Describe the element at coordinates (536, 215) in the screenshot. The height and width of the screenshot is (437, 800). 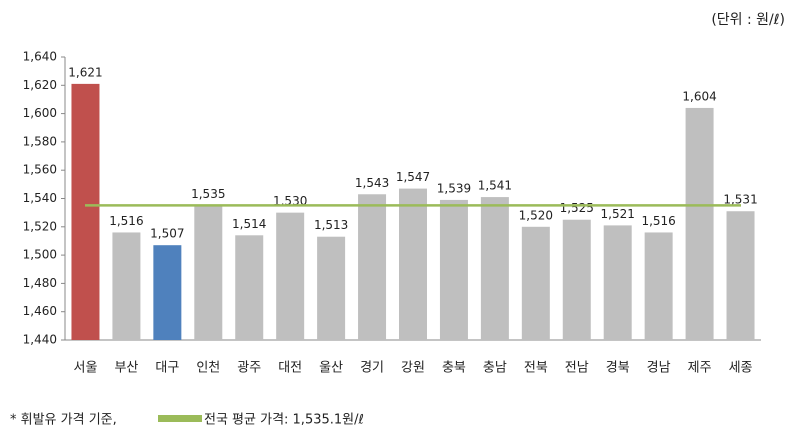
I see `value-label: 1,520` at that location.